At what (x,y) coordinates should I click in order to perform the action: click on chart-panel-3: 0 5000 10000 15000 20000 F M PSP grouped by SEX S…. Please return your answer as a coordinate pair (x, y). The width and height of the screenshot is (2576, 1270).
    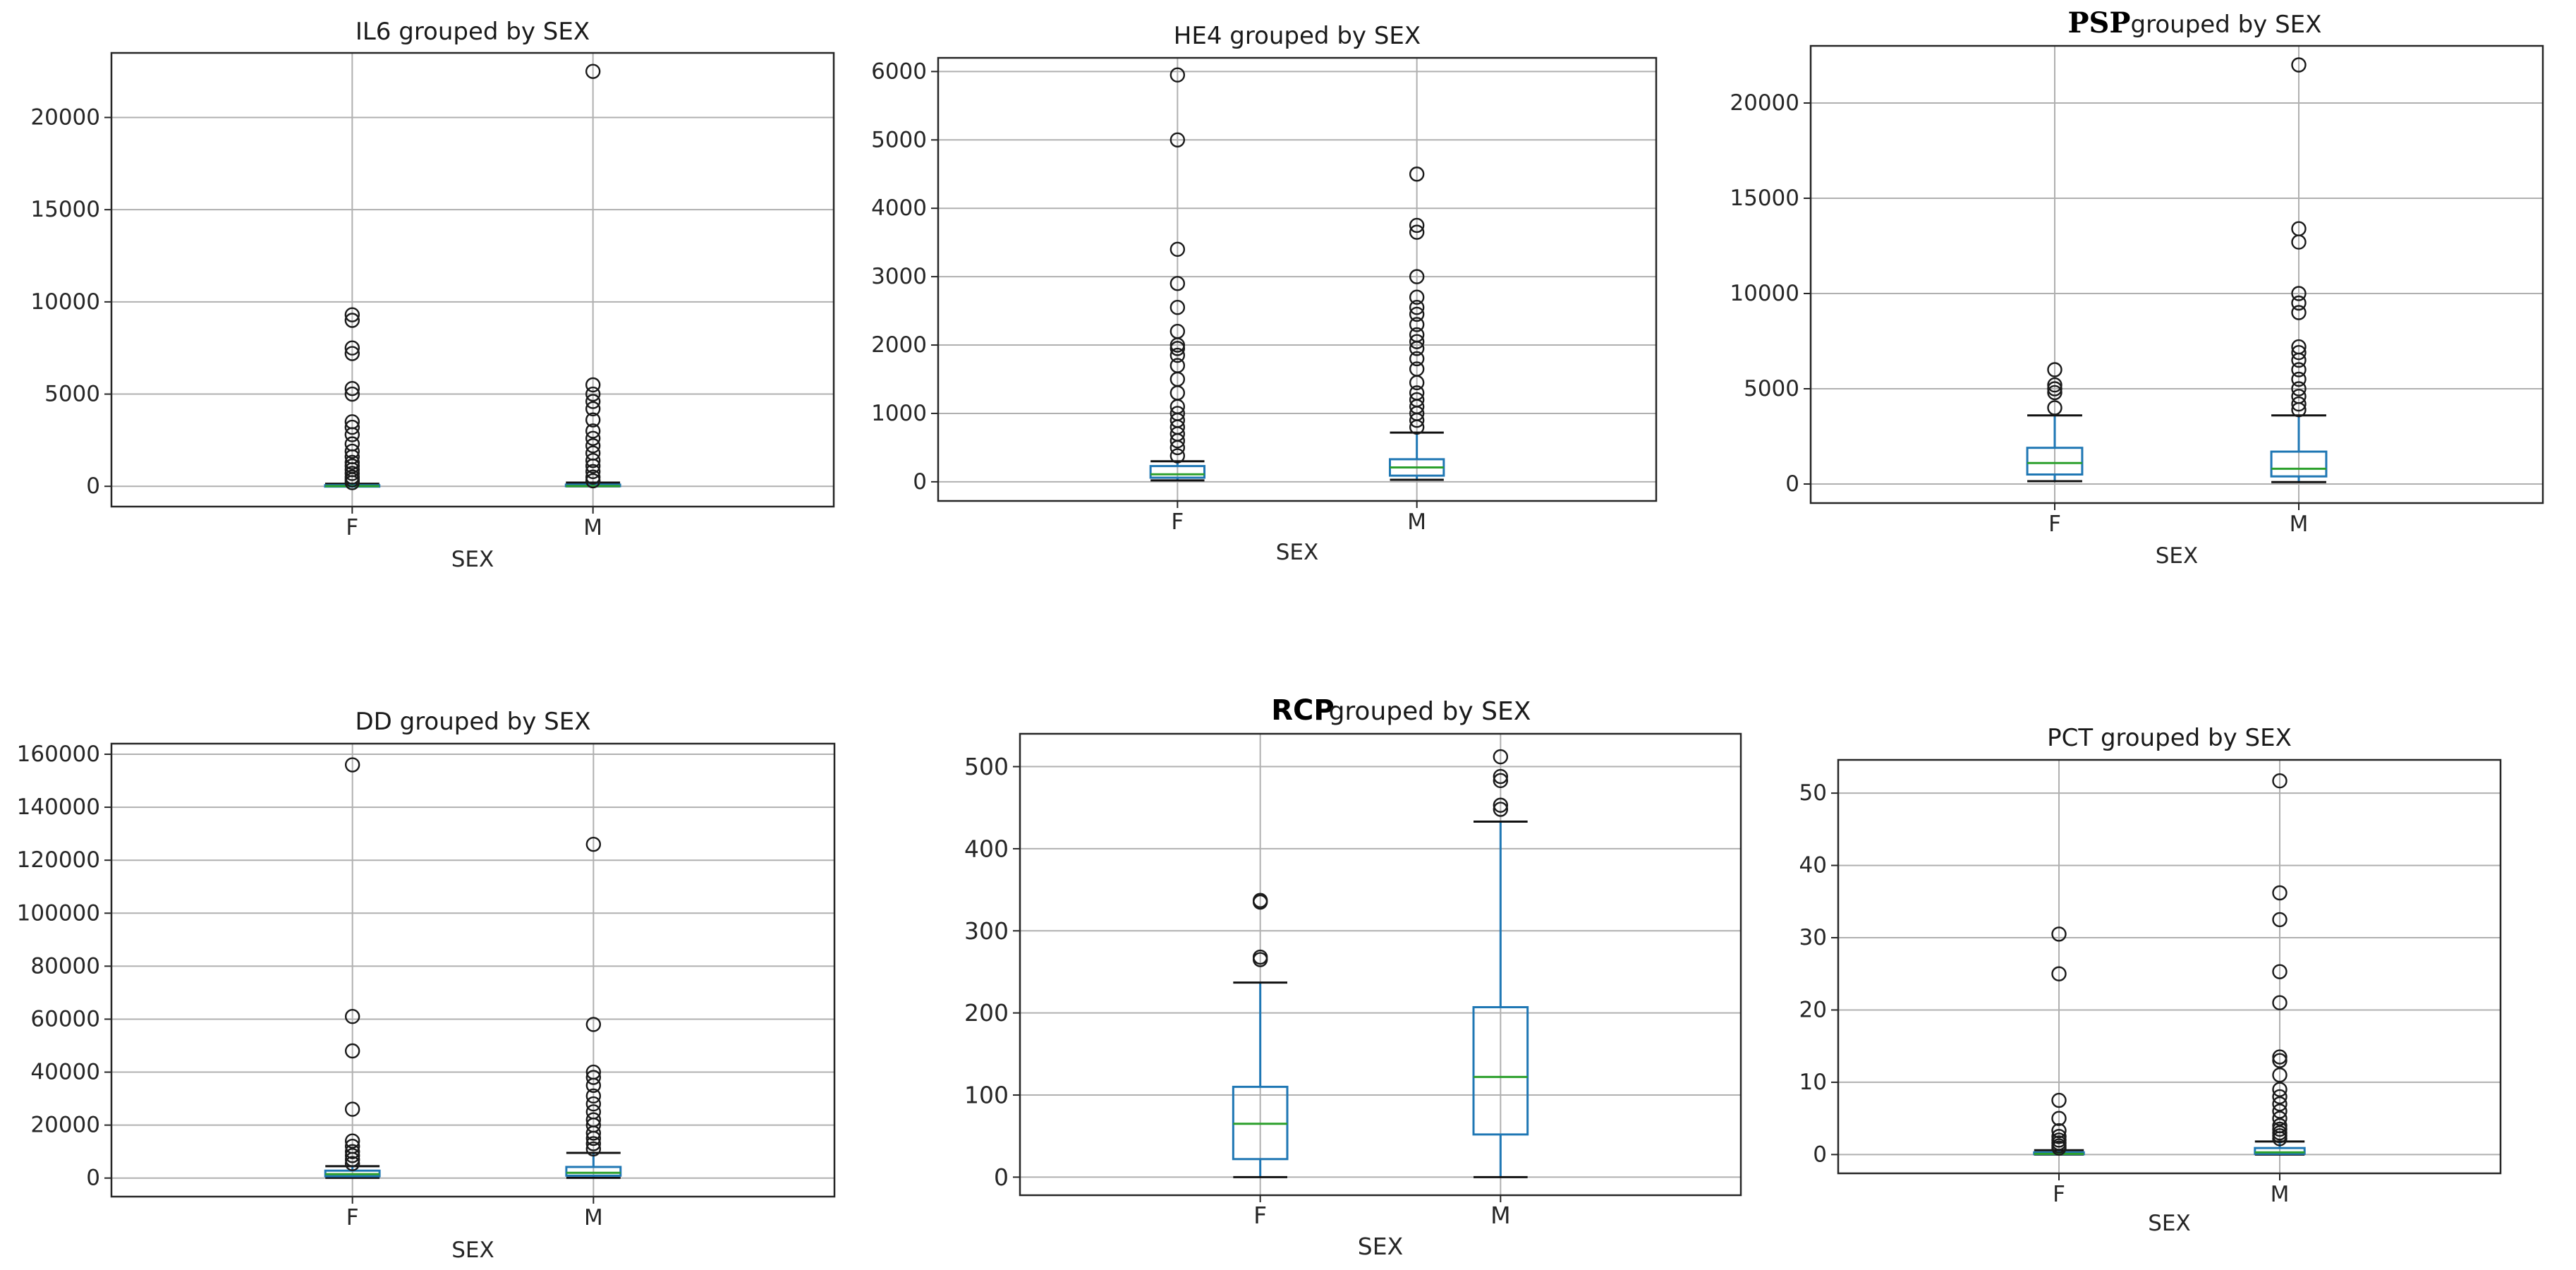
    Looking at the image, I should click on (2137, 287).